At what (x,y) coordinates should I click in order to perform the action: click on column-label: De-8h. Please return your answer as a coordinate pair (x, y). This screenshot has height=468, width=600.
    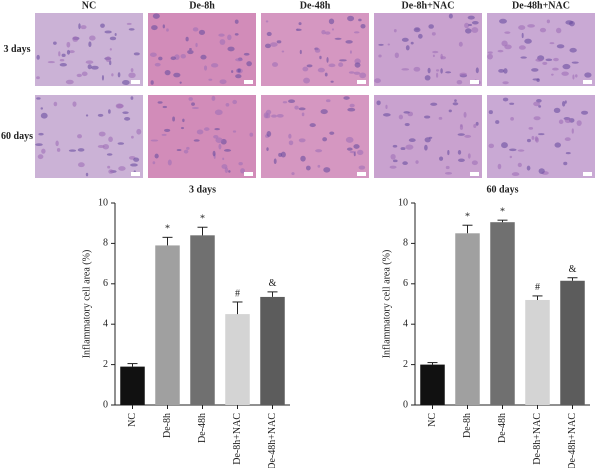
    Looking at the image, I should click on (202, 5).